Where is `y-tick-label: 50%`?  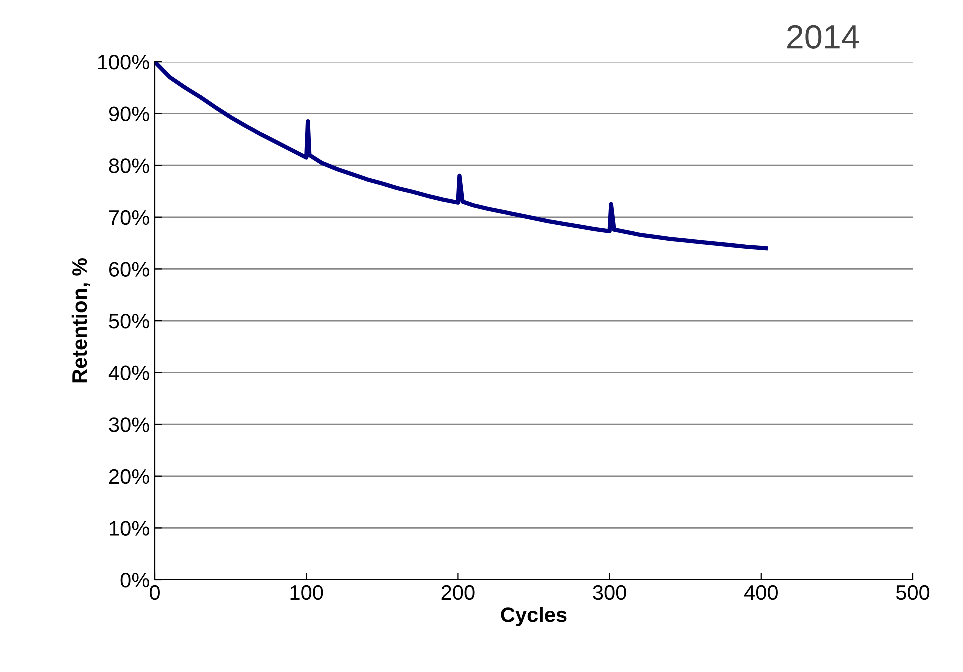
y-tick-label: 50% is located at coordinates (129, 321).